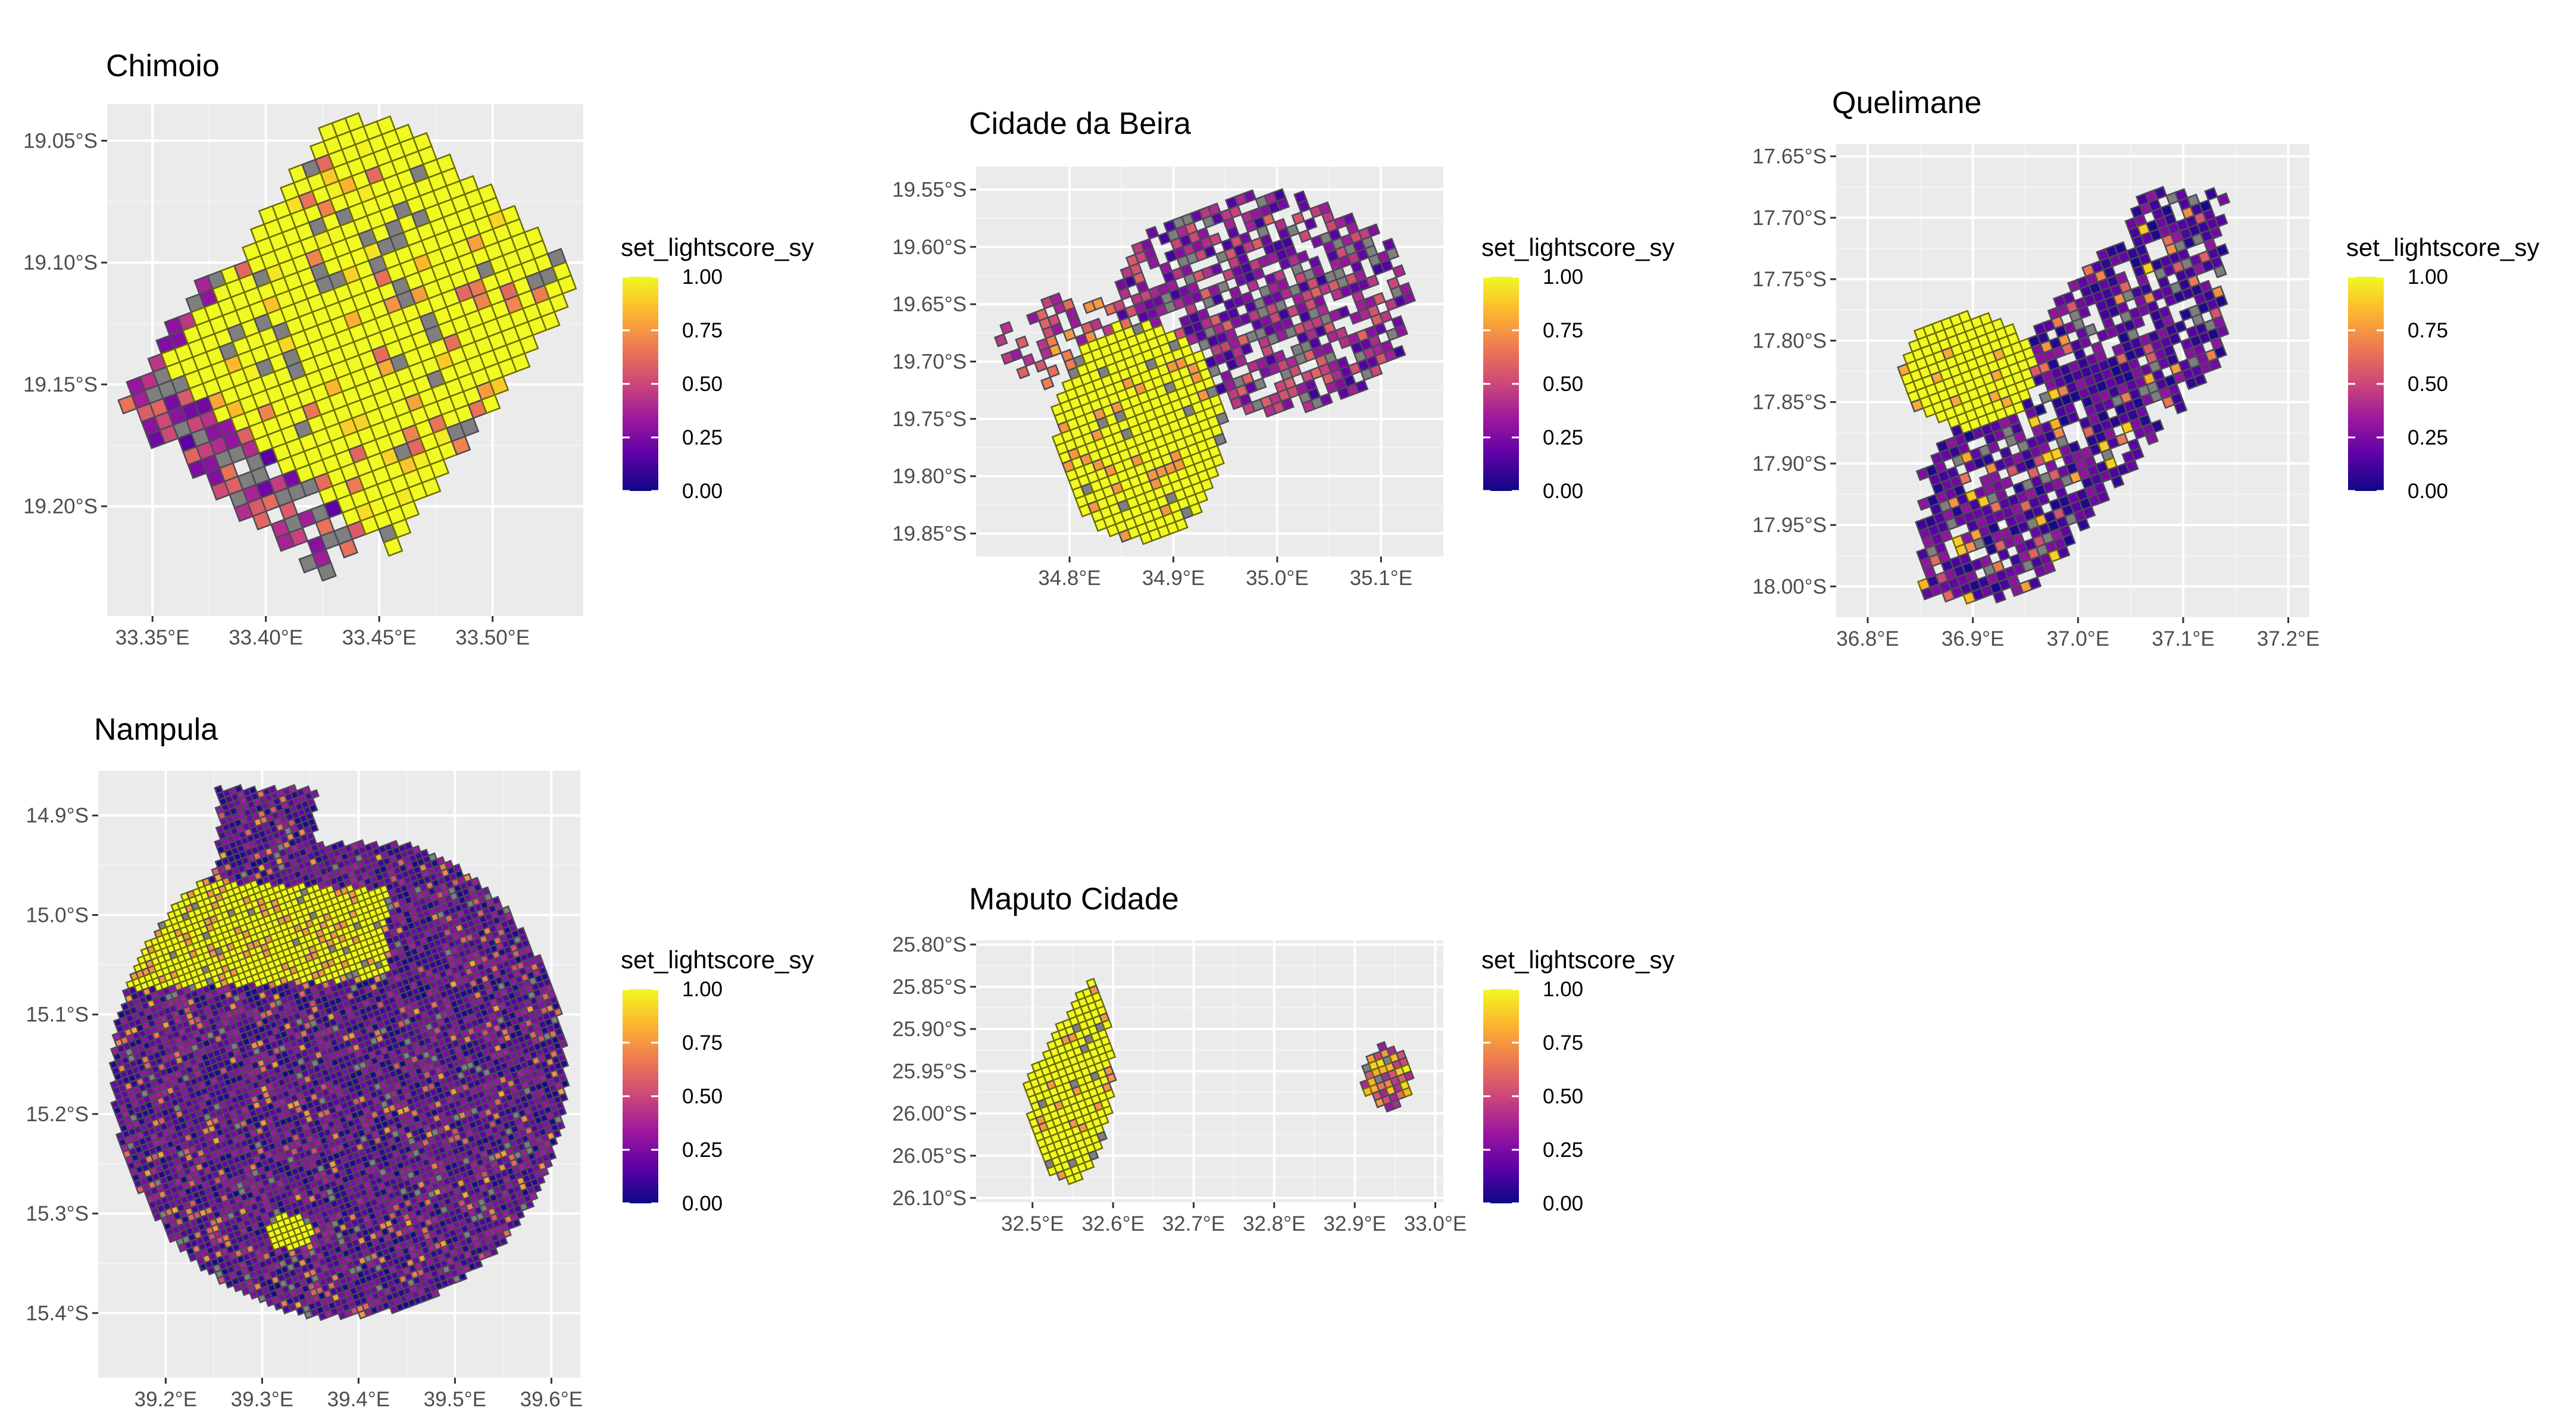 The width and height of the screenshot is (2576, 1417). What do you see at coordinates (379, 638) in the screenshot?
I see `lon-tick-label: 33.45°E` at bounding box center [379, 638].